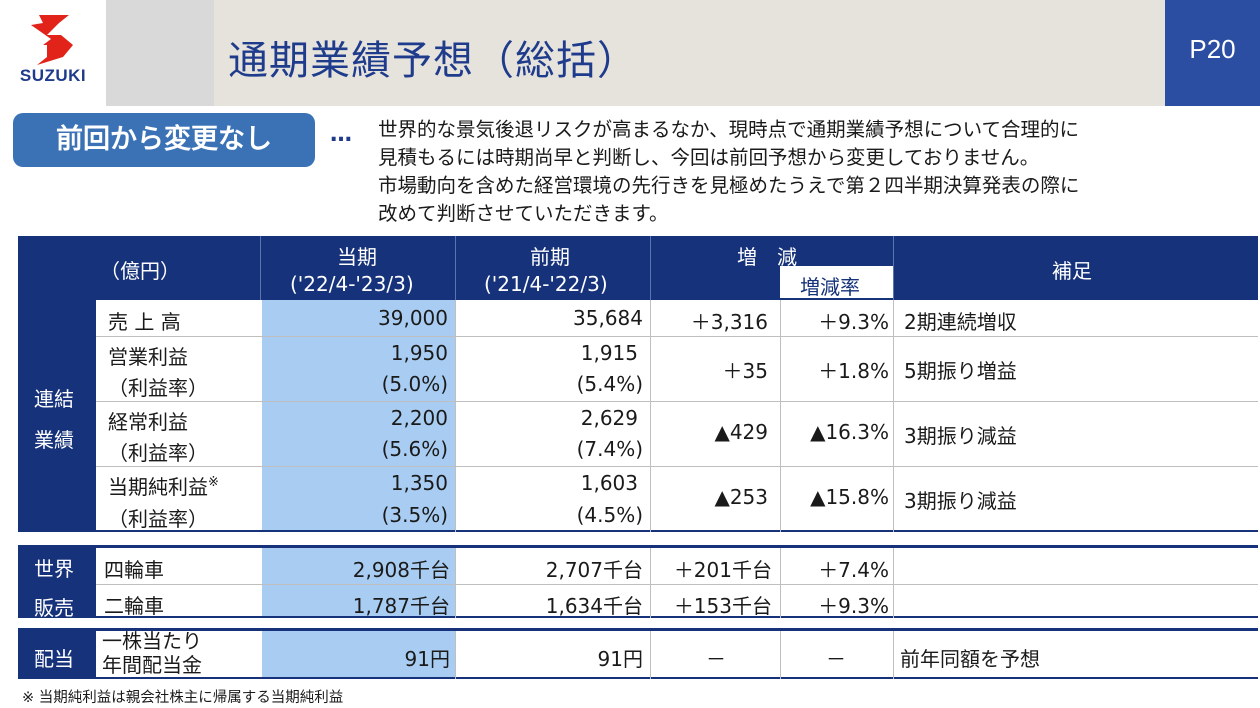 The image size is (1260, 708). I want to click on row-rate: ▲15.8%, so click(849, 497).